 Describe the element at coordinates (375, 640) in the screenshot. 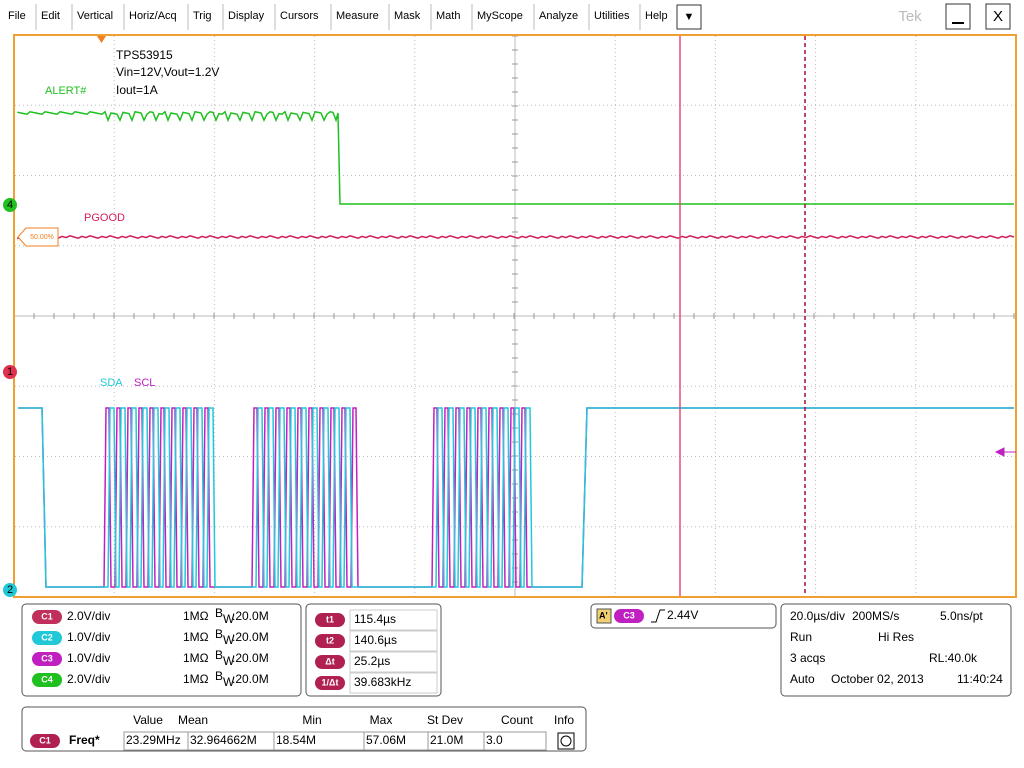

I see `cursor-value: 140.6µs` at that location.